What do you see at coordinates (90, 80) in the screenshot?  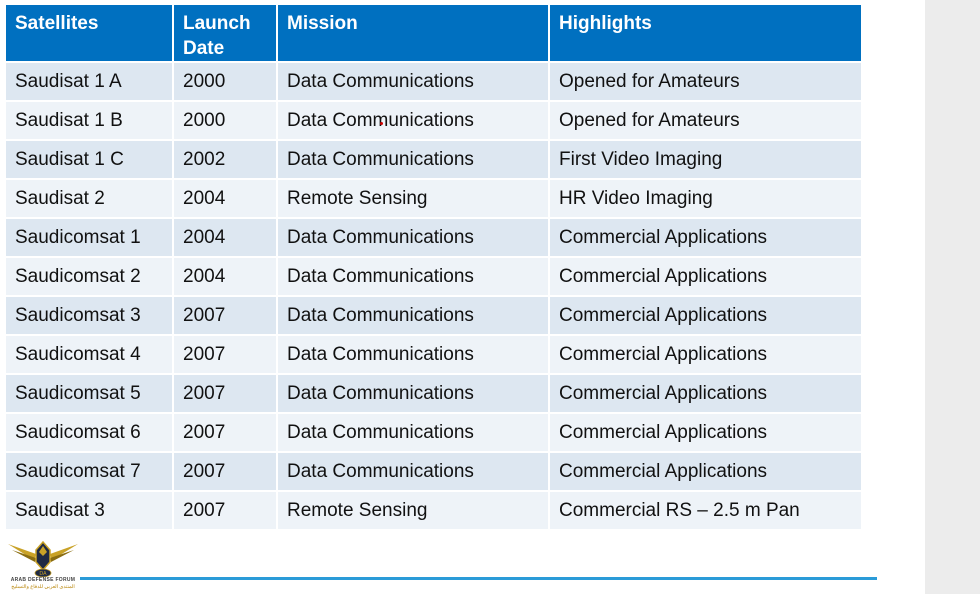 I see `cell-satellite: Saudisat 1 A` at bounding box center [90, 80].